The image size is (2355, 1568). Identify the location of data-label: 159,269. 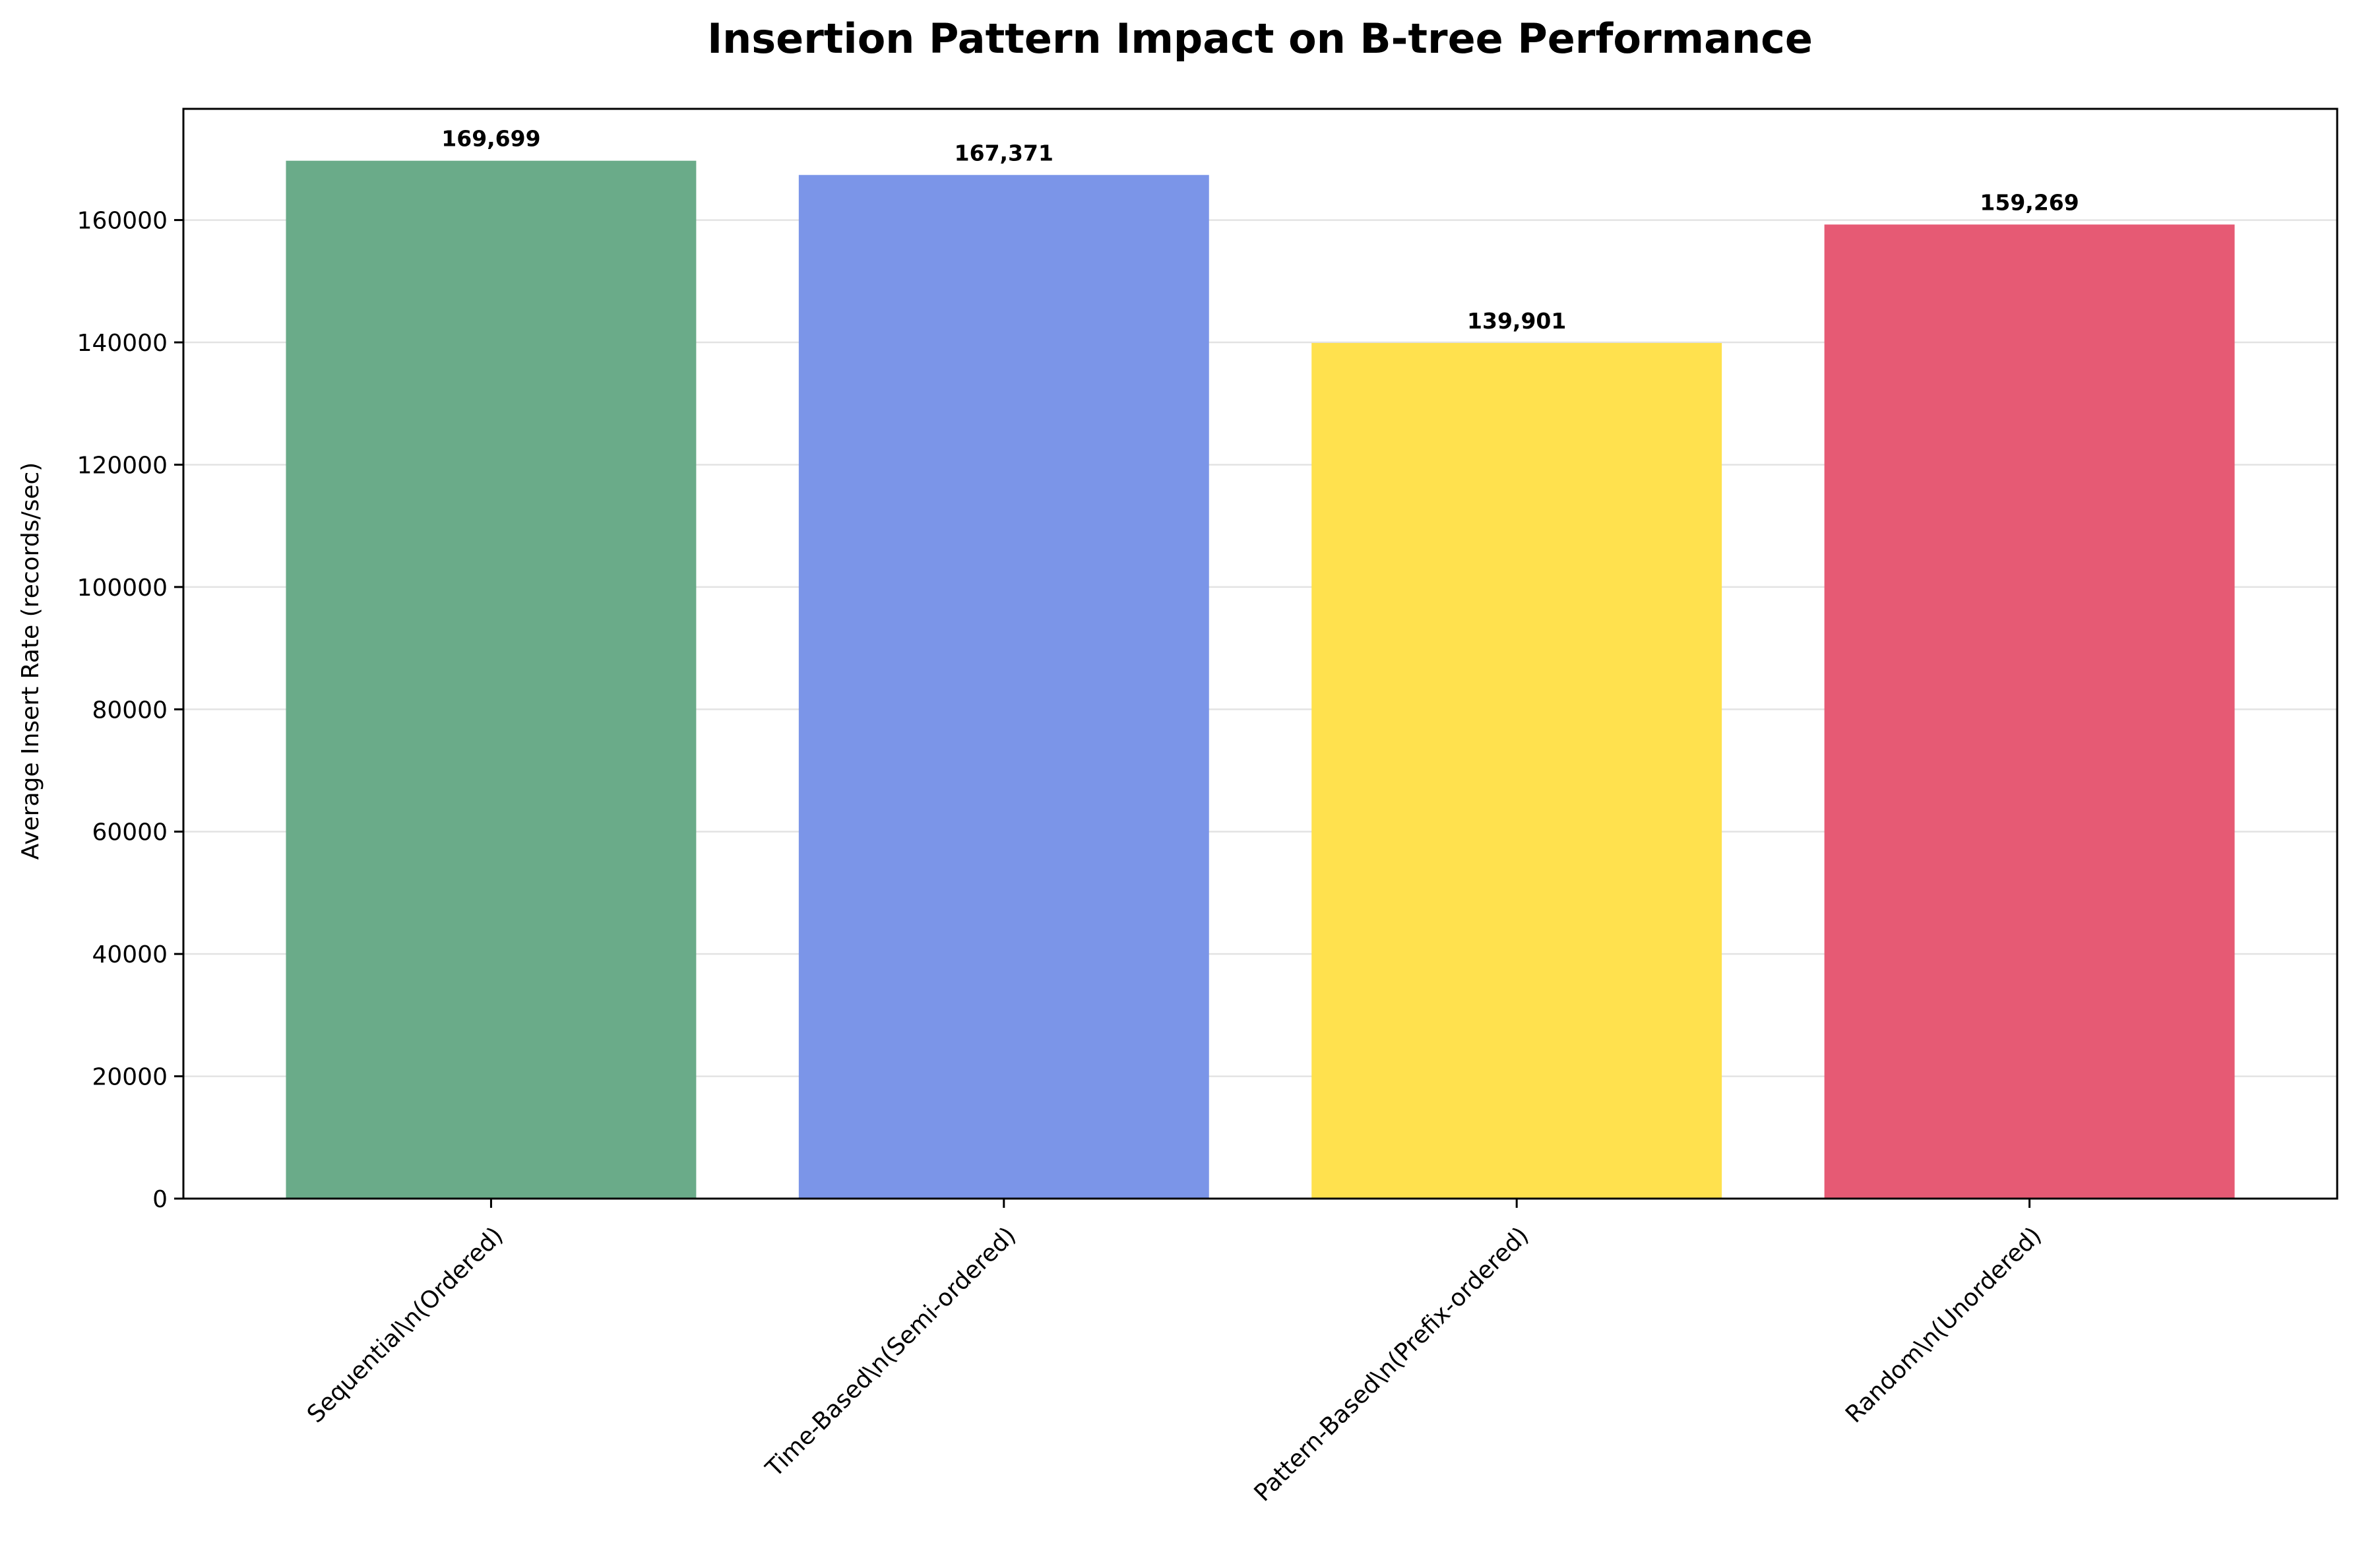
(2029, 202).